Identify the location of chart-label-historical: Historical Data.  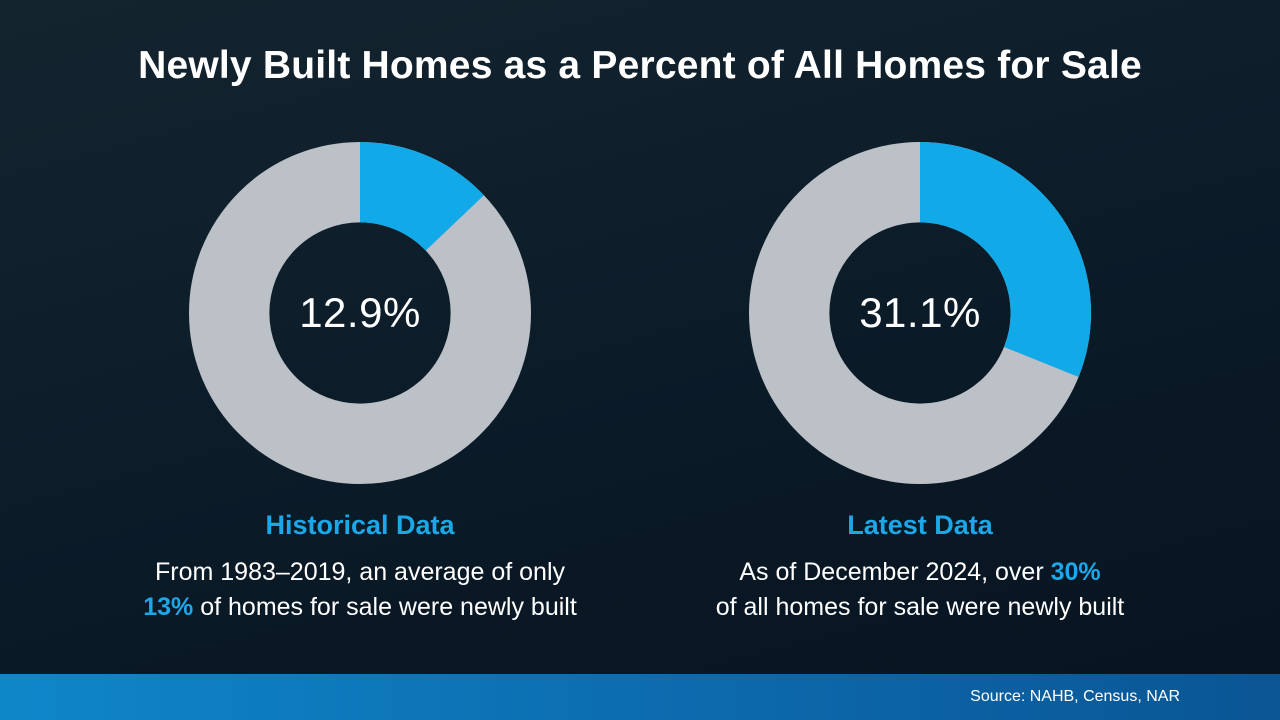
(360, 525).